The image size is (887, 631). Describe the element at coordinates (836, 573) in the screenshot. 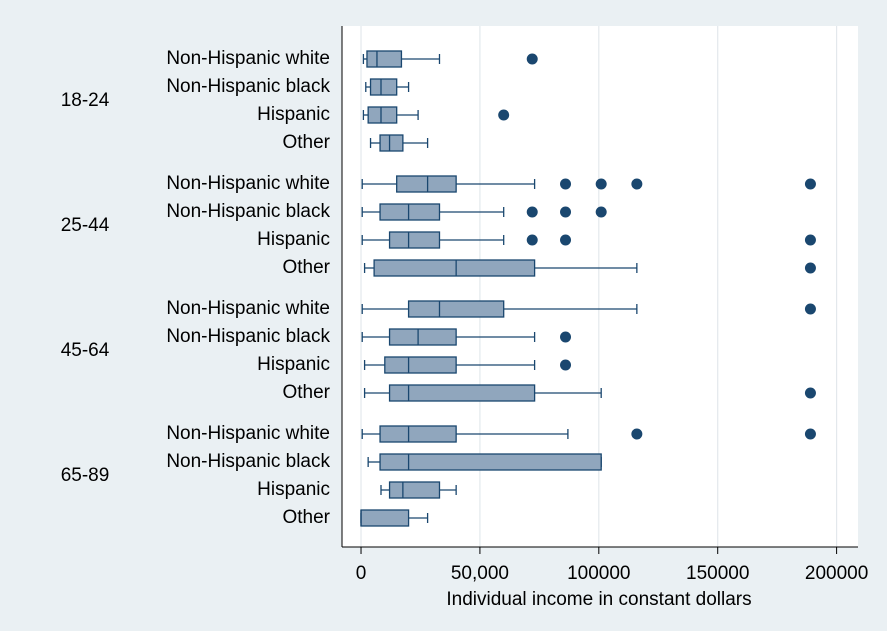

I see `x-tick-label: 200000` at that location.